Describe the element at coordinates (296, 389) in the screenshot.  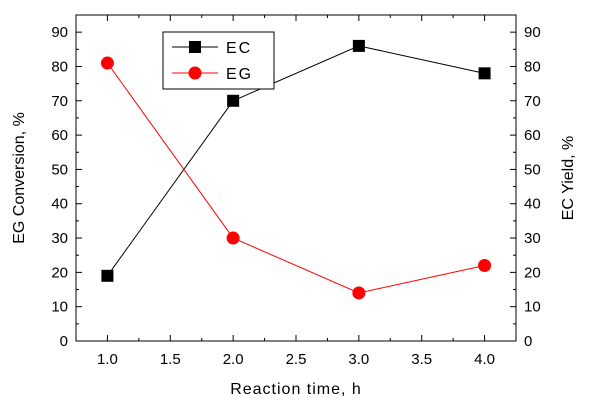
I see `x-axis-label: Reaction time, h` at that location.